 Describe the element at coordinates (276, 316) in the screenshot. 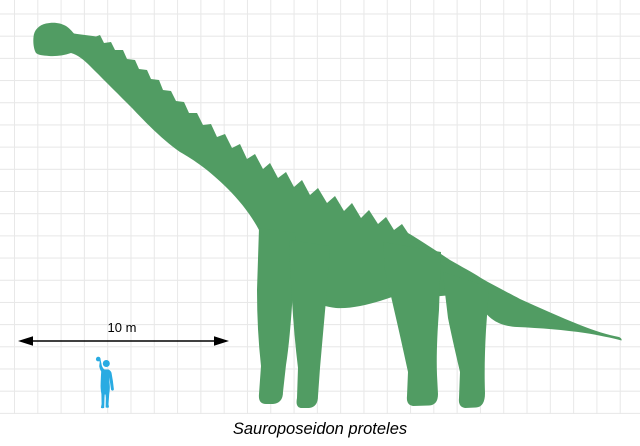

I see `dinosaur-front-leg-near` at that location.